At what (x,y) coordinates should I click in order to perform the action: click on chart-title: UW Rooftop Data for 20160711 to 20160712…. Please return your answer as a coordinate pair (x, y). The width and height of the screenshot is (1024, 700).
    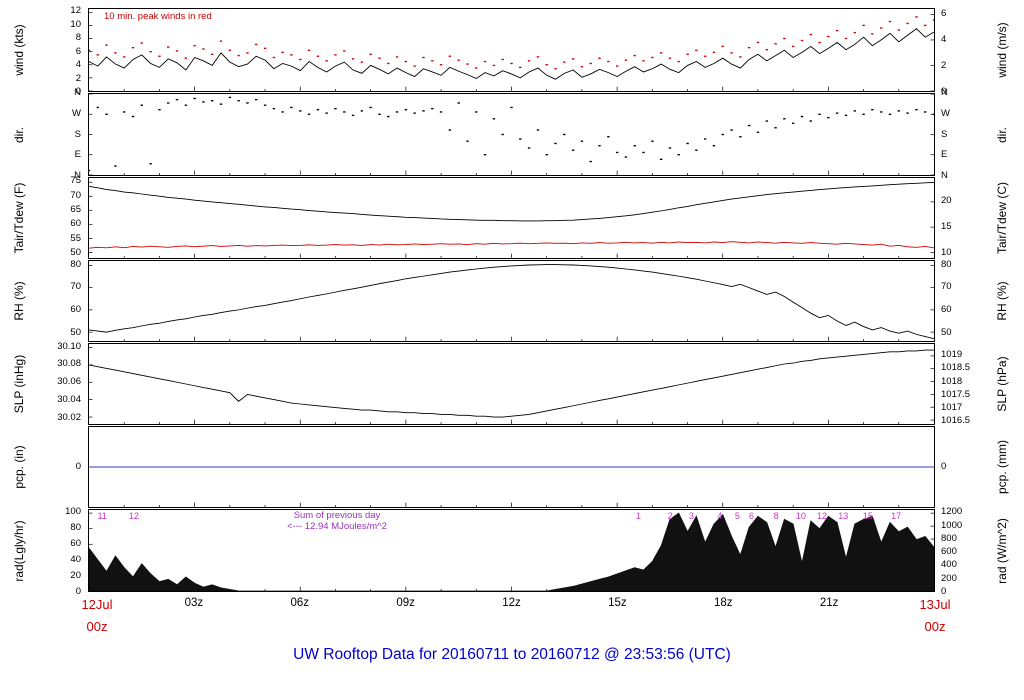
    Looking at the image, I should click on (512, 654).